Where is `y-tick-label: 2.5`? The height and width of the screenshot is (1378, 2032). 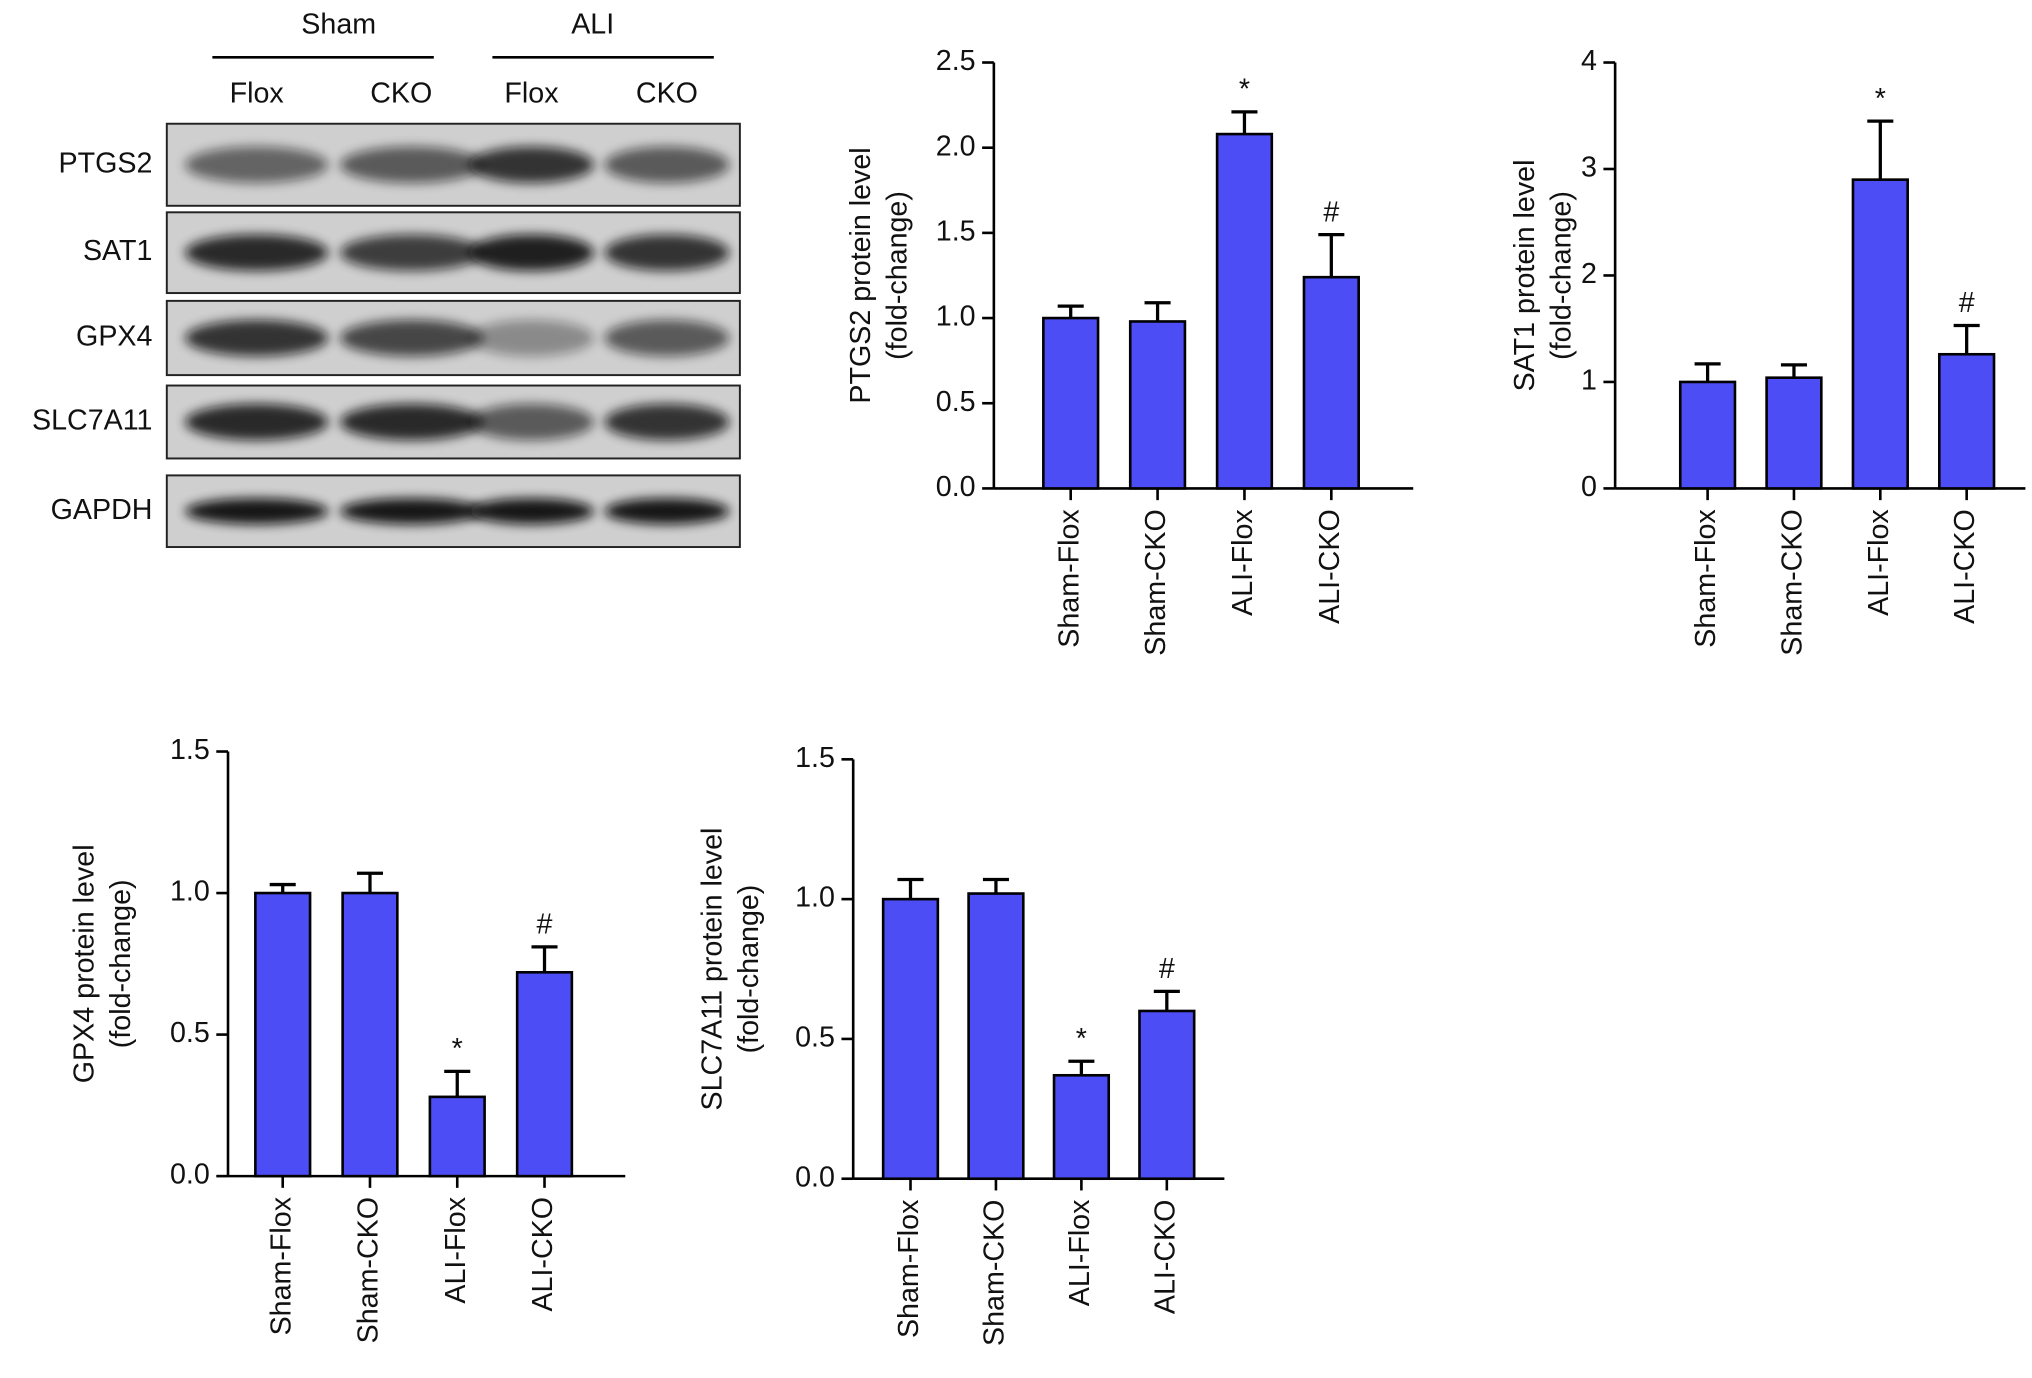
y-tick-label: 2.5 is located at coordinates (956, 61).